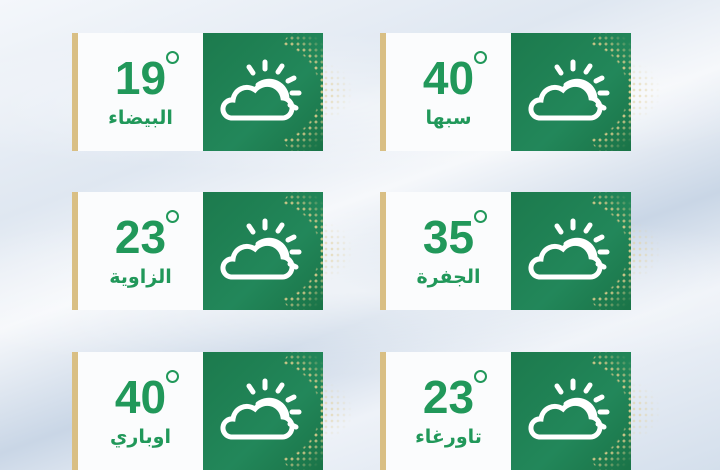  I want to click on temperature-panel: 23 تاورغاء, so click(448, 411).